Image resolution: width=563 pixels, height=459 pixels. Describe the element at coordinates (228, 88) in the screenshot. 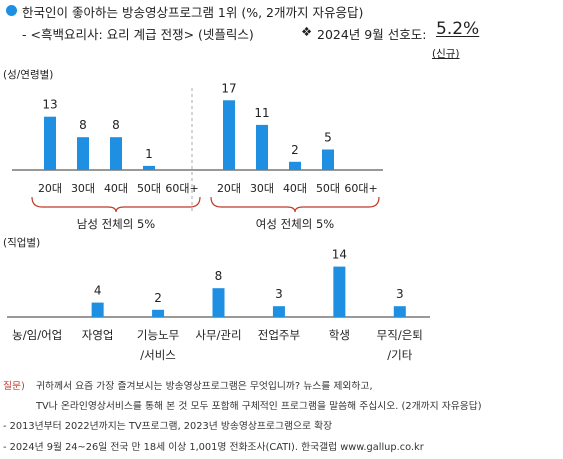

I see `data-label: 17` at that location.